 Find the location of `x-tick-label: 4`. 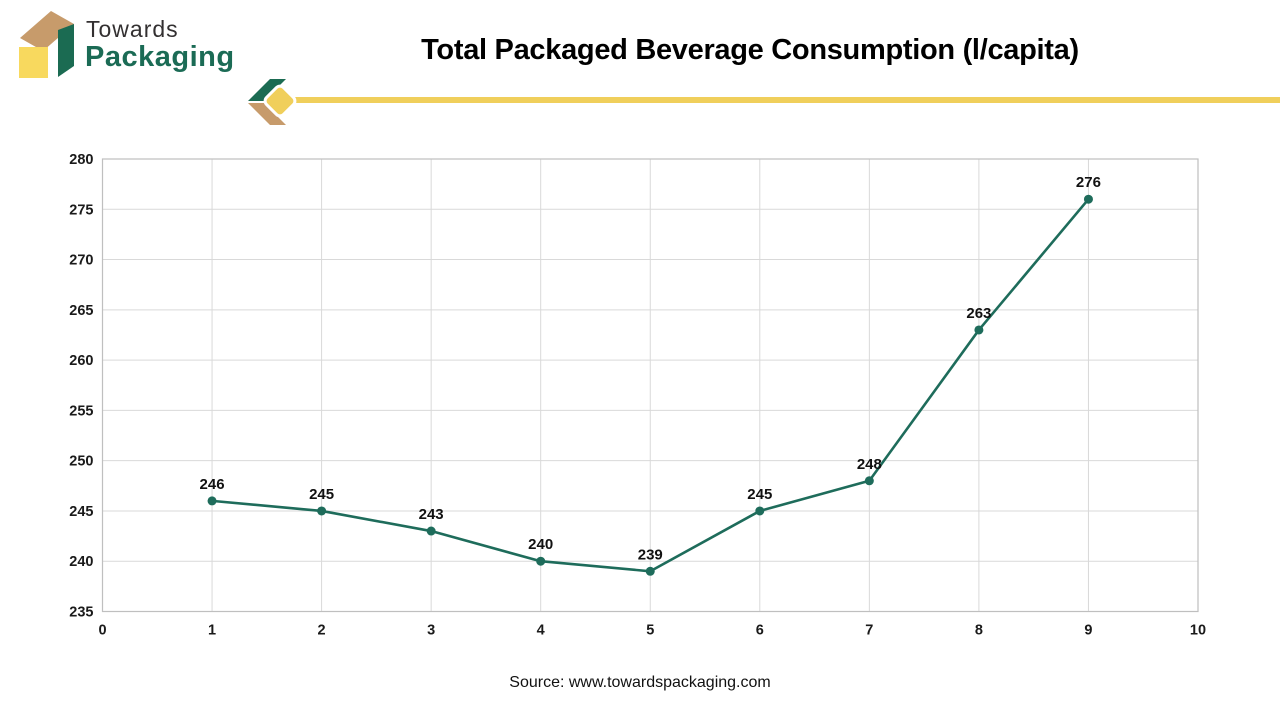

x-tick-label: 4 is located at coordinates (541, 631).